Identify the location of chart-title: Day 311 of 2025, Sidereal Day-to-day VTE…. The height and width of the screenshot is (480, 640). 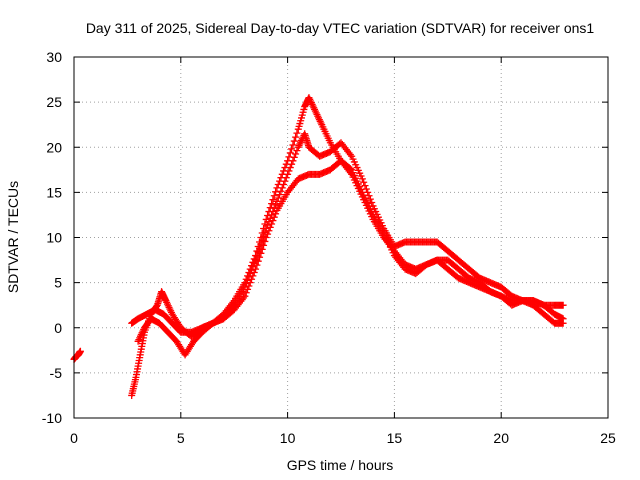
(340, 28).